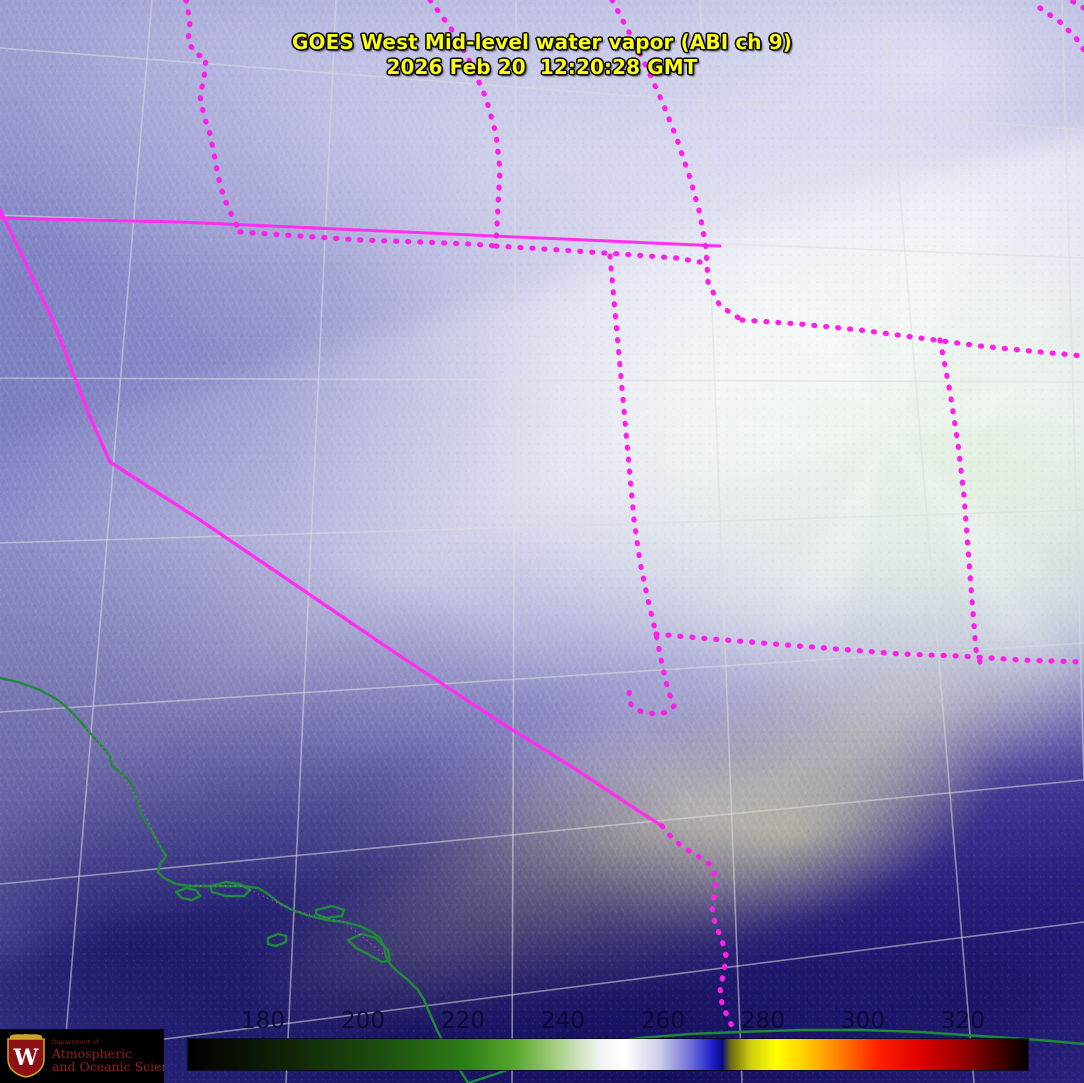 The image size is (1084, 1083). I want to click on national-border, so click(361, 231).